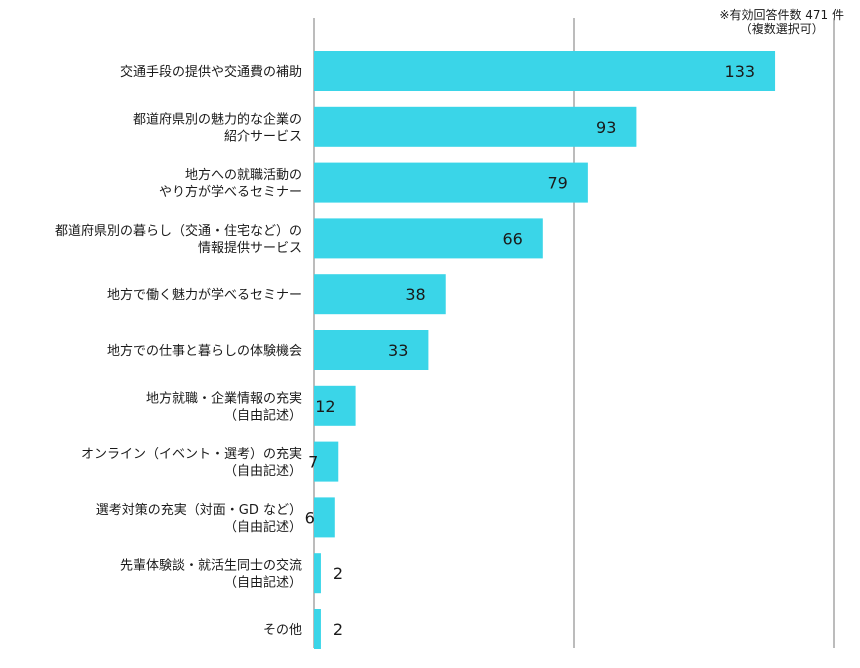 This screenshot has height=668, width=860. What do you see at coordinates (398, 350) in the screenshot?
I see `value-label-5: 33` at bounding box center [398, 350].